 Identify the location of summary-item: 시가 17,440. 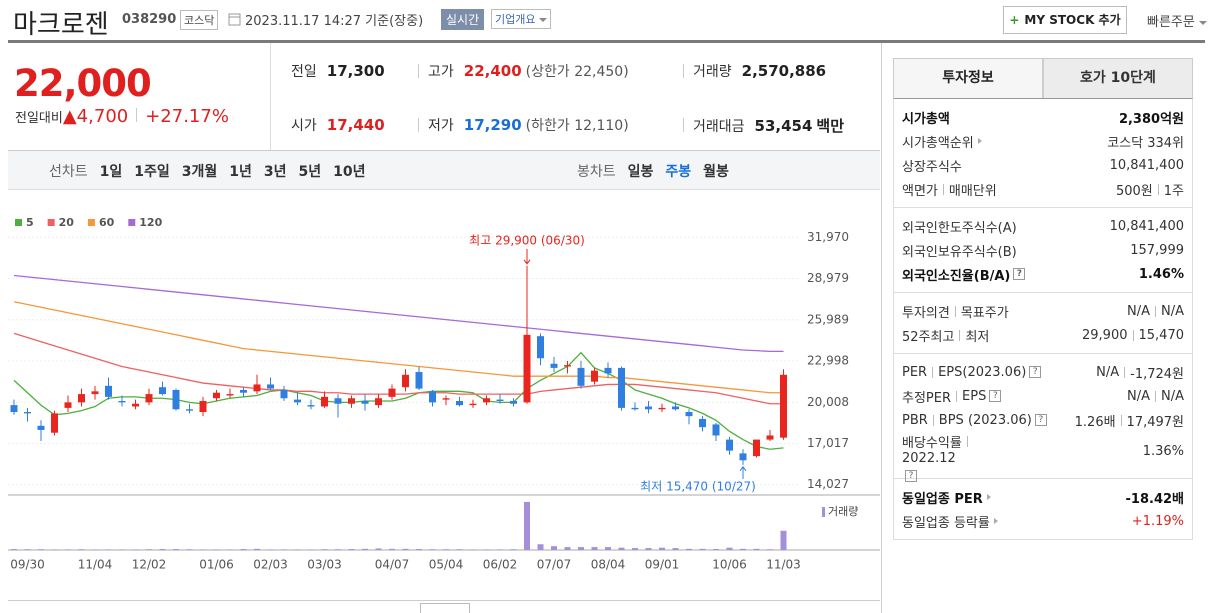
(338, 125).